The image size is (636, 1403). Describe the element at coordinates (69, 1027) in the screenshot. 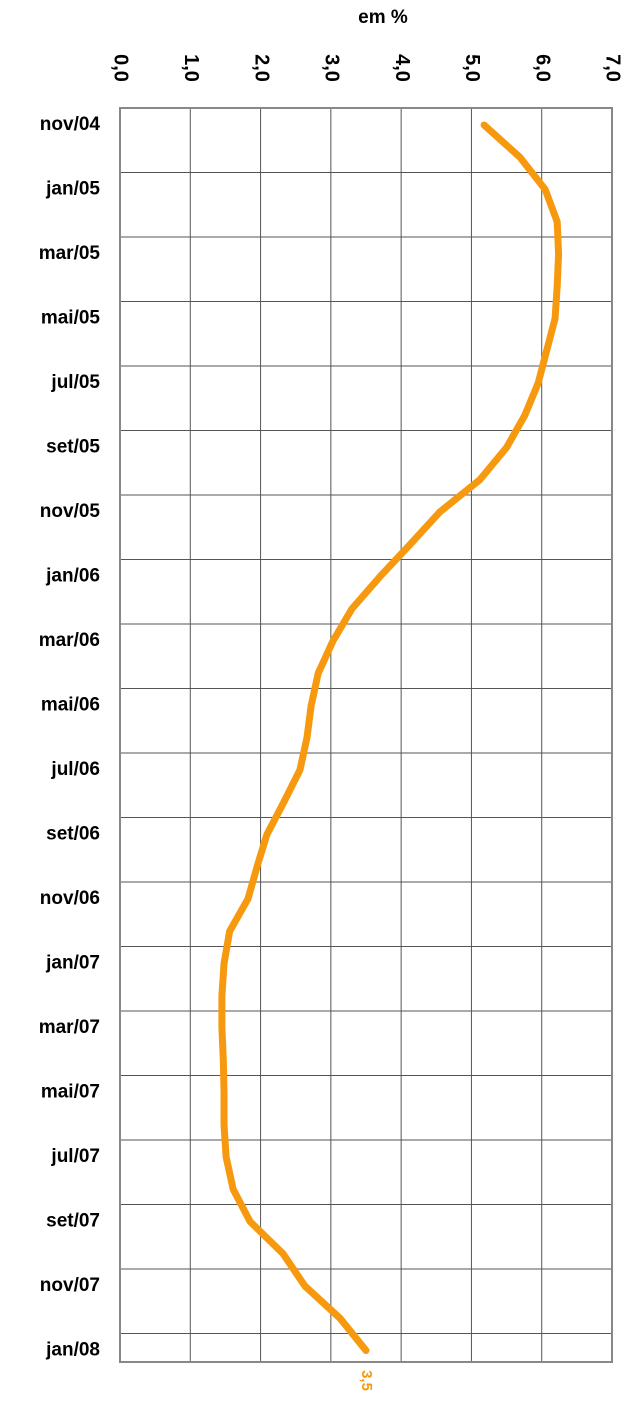

I see `y-tick-label: mar/07` at that location.